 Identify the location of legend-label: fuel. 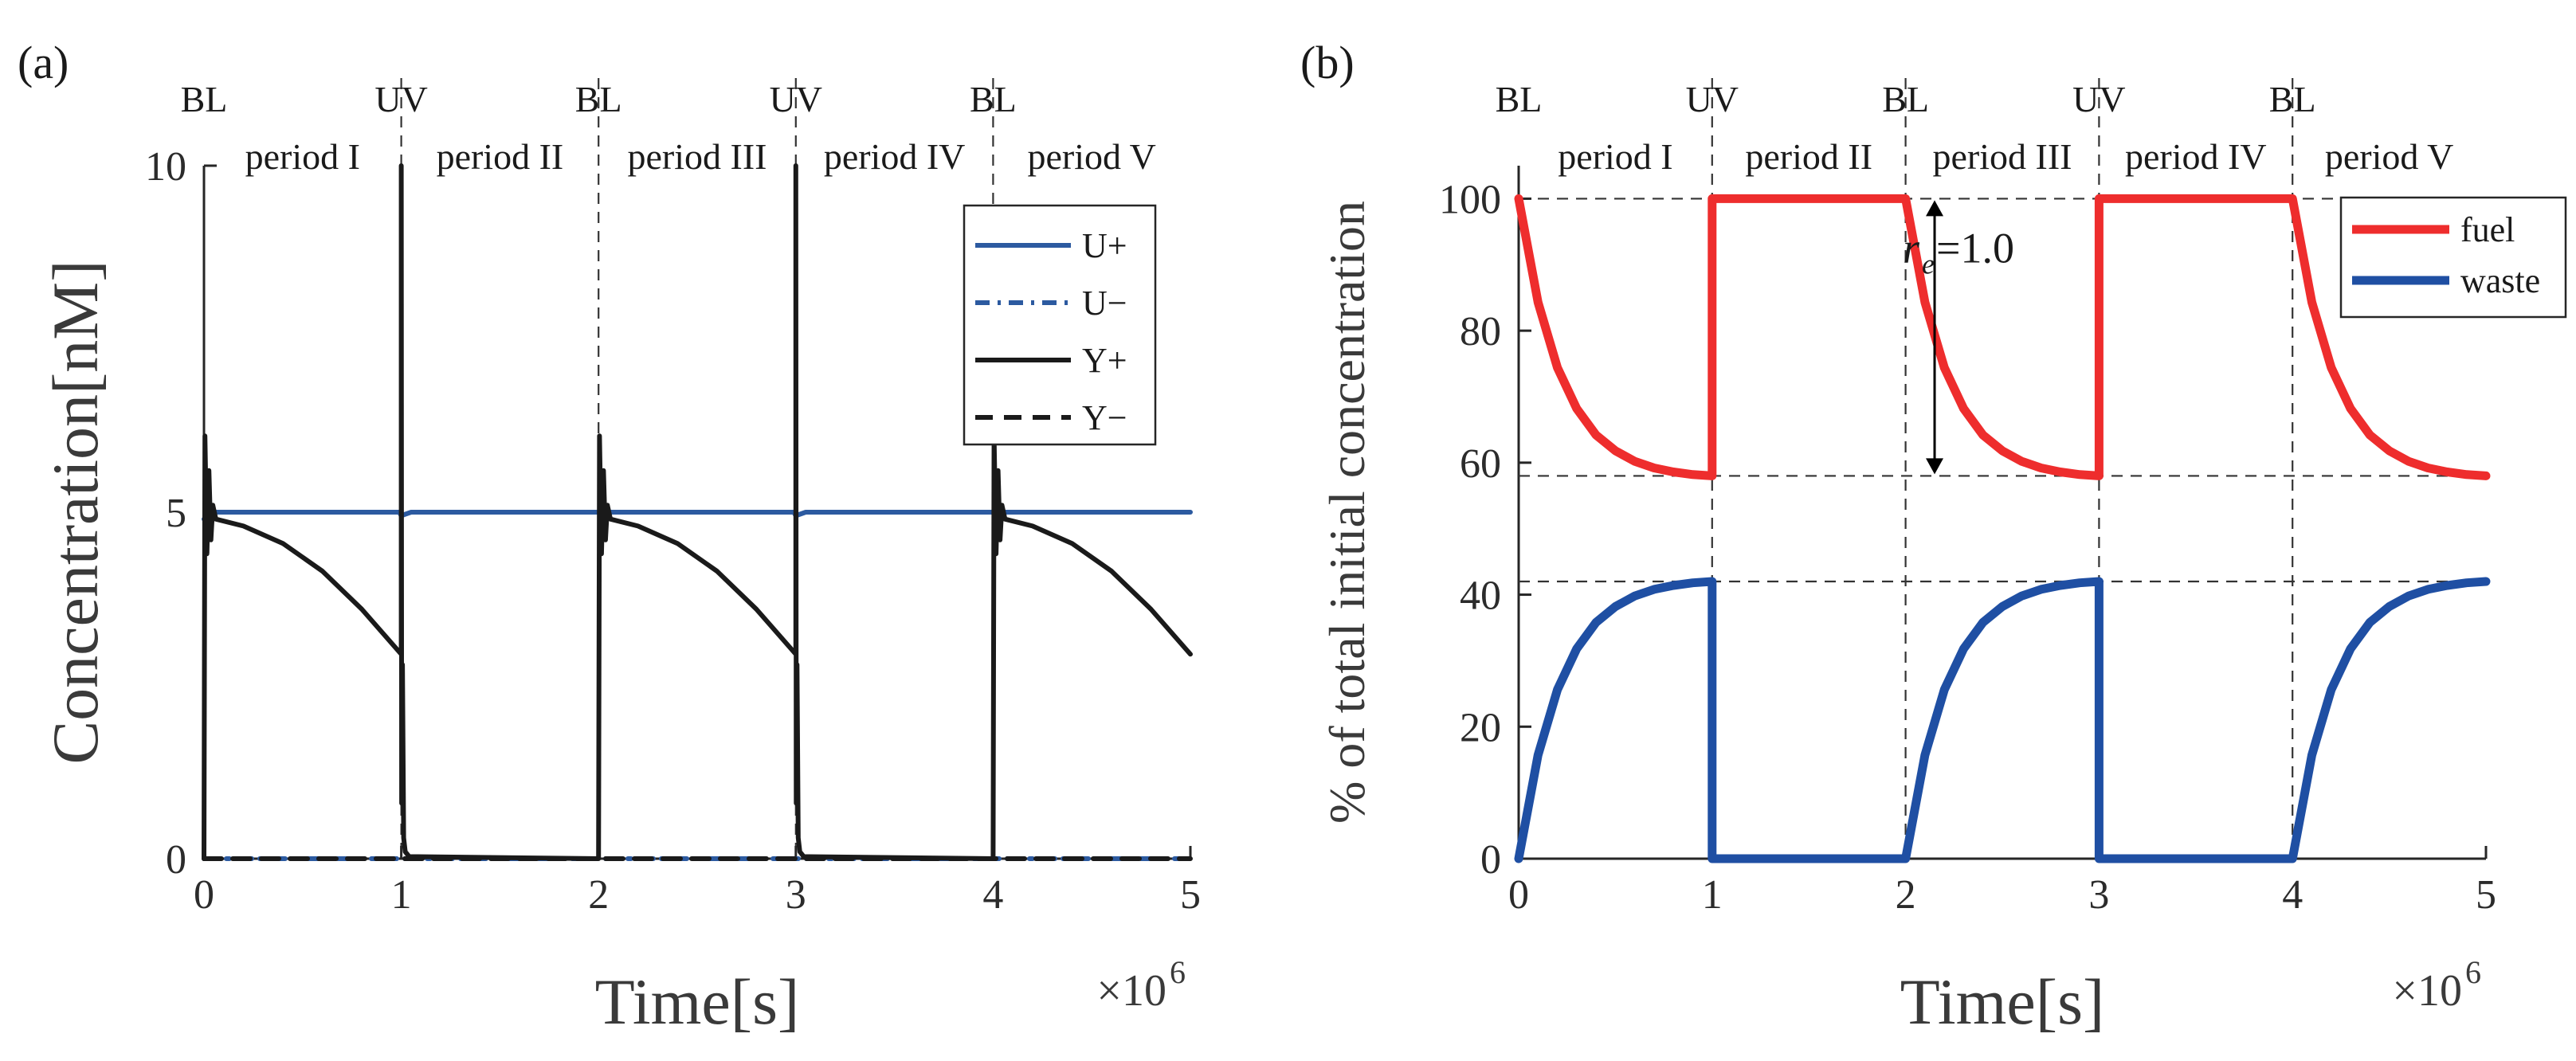
(2487, 229).